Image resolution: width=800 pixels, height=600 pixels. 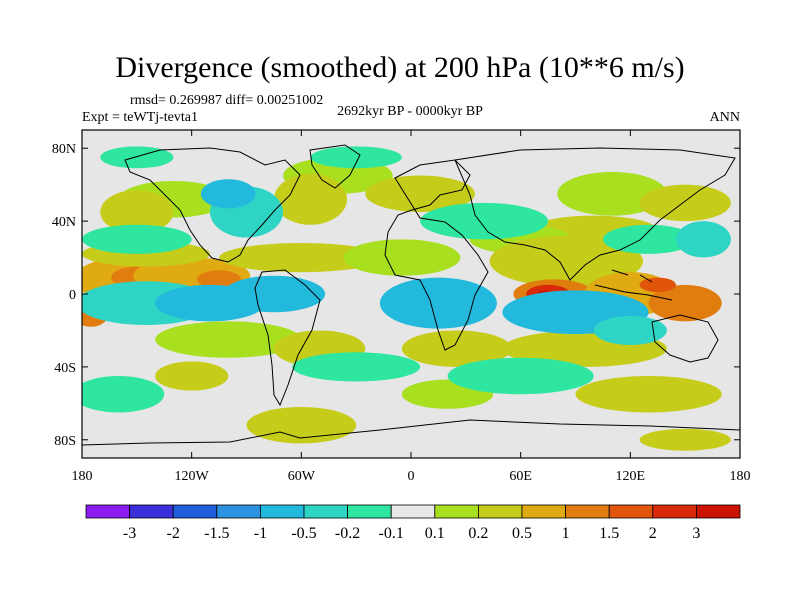 What do you see at coordinates (478, 533) in the screenshot?
I see `colorbar-label-8: 0.2` at bounding box center [478, 533].